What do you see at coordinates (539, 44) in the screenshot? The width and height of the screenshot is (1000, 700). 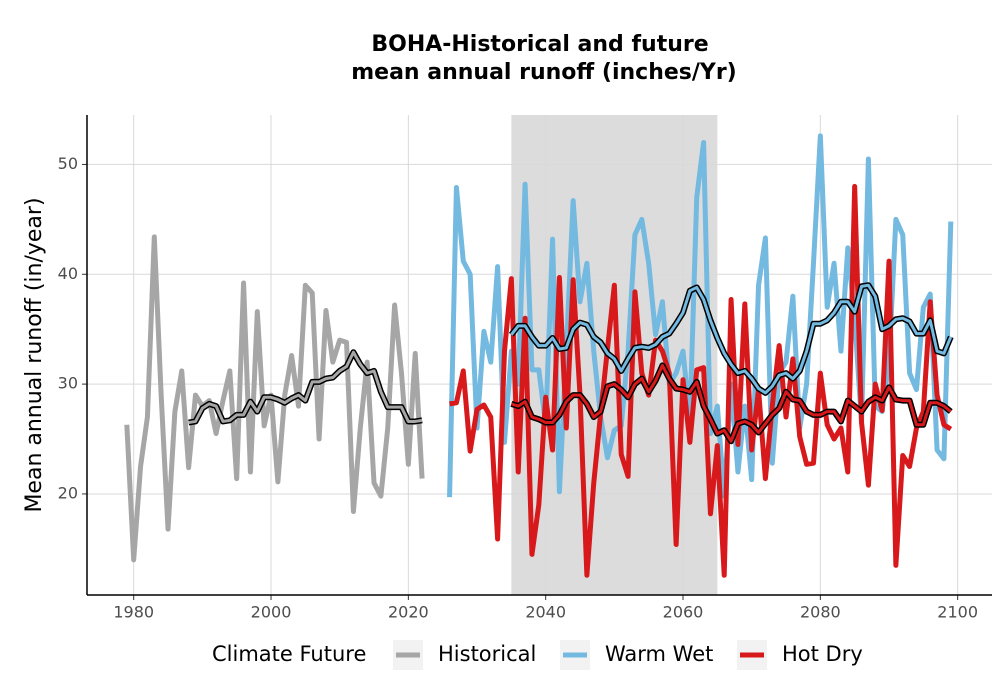 I see `chart-title: BOHA-Historical and future` at bounding box center [539, 44].